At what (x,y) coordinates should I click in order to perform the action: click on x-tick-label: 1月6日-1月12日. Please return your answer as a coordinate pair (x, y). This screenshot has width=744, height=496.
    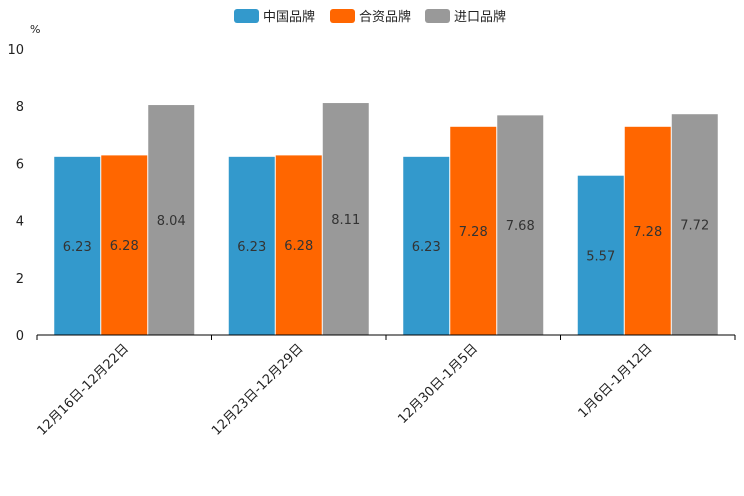
    Looking at the image, I should click on (616, 381).